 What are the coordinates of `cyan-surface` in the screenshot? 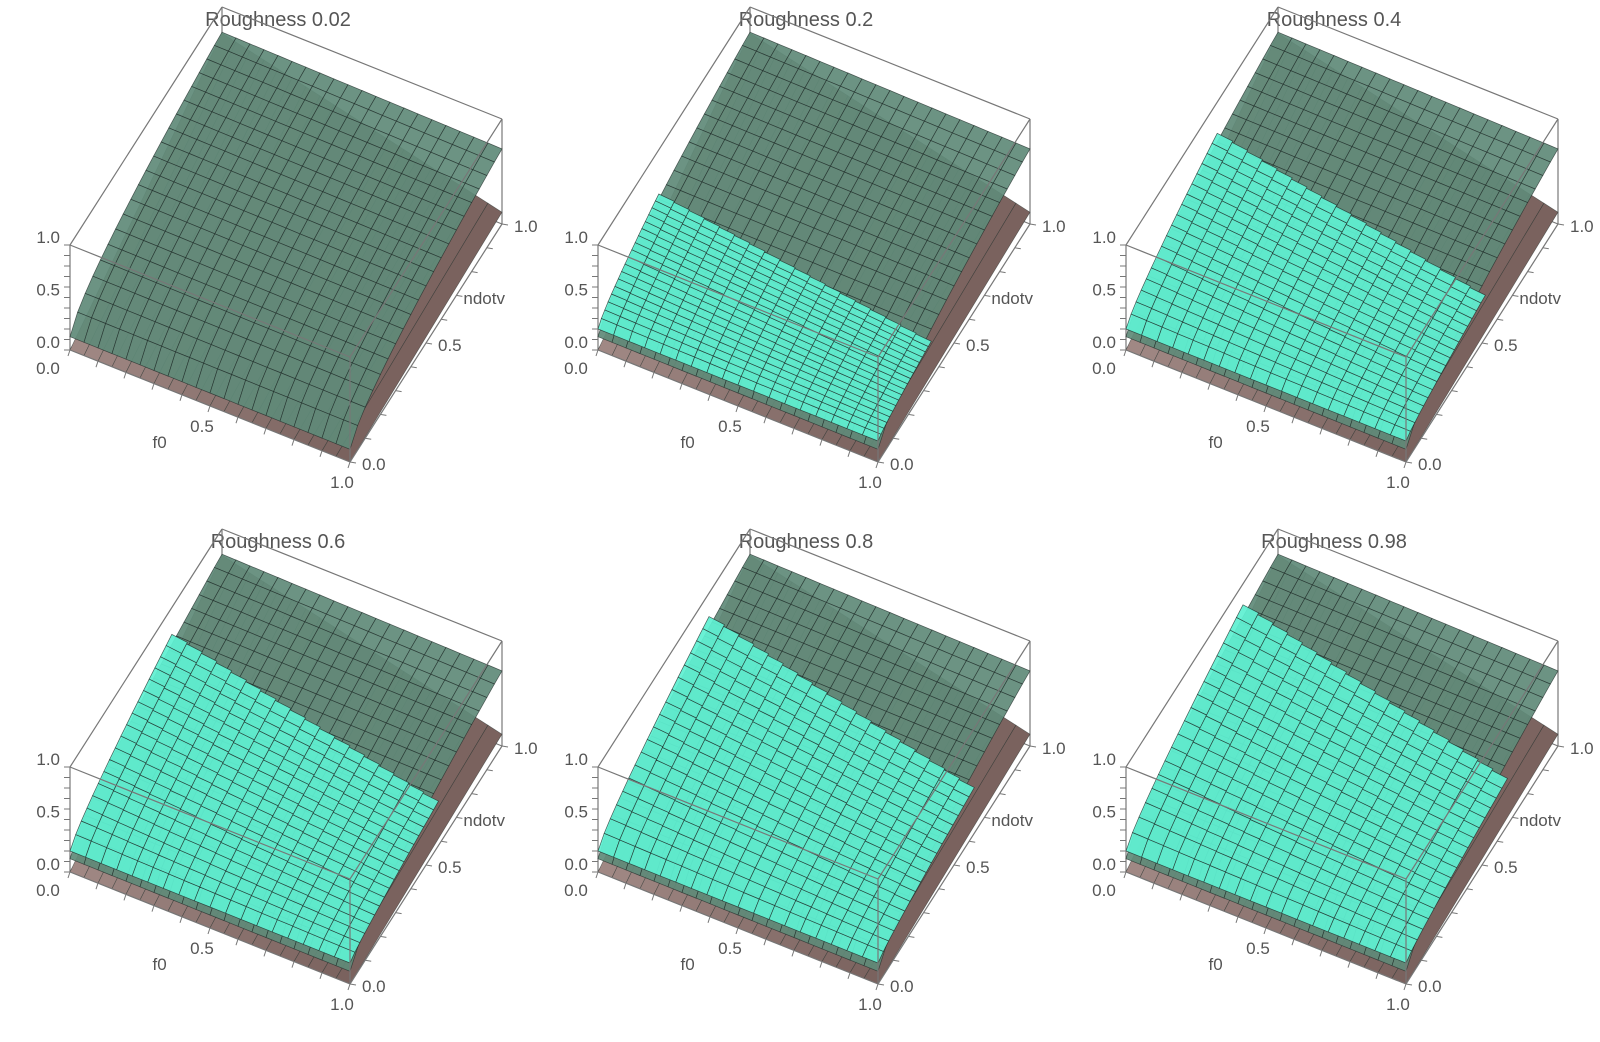 It's located at (1305, 287).